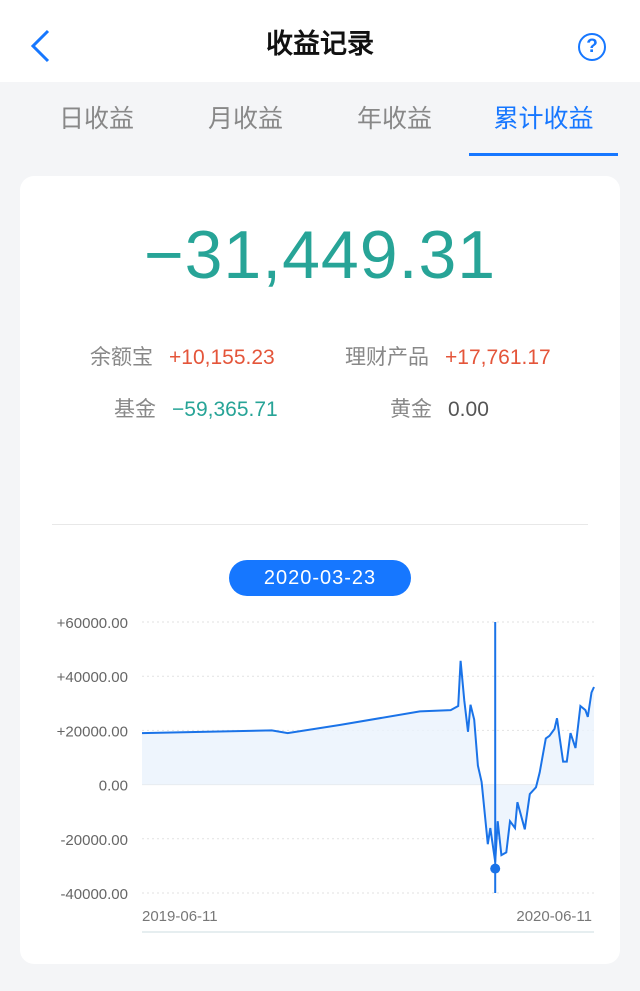 Image resolution: width=640 pixels, height=991 pixels. Describe the element at coordinates (320, 119) in the screenshot. I see `tab-bar: 日收益 月收益 年收益 累计收益` at that location.